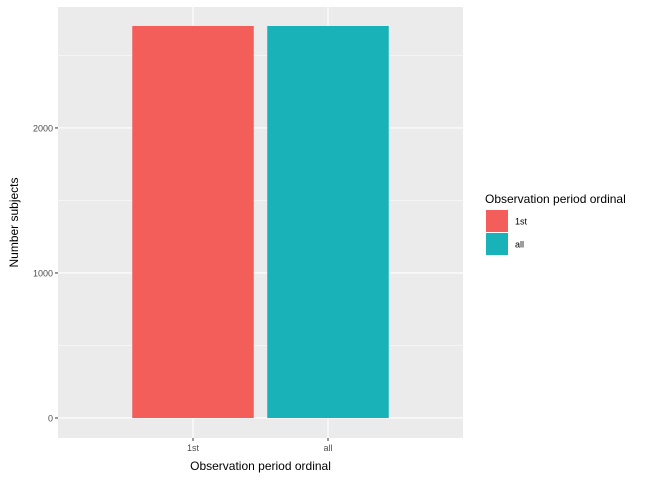  I want to click on y-axis-title: Number subjects, so click(14, 222).